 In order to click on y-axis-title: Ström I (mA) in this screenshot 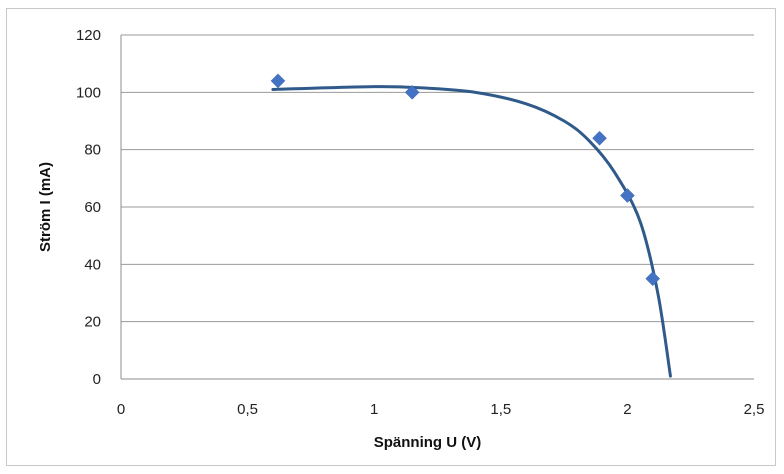, I will do `click(45, 207)`.